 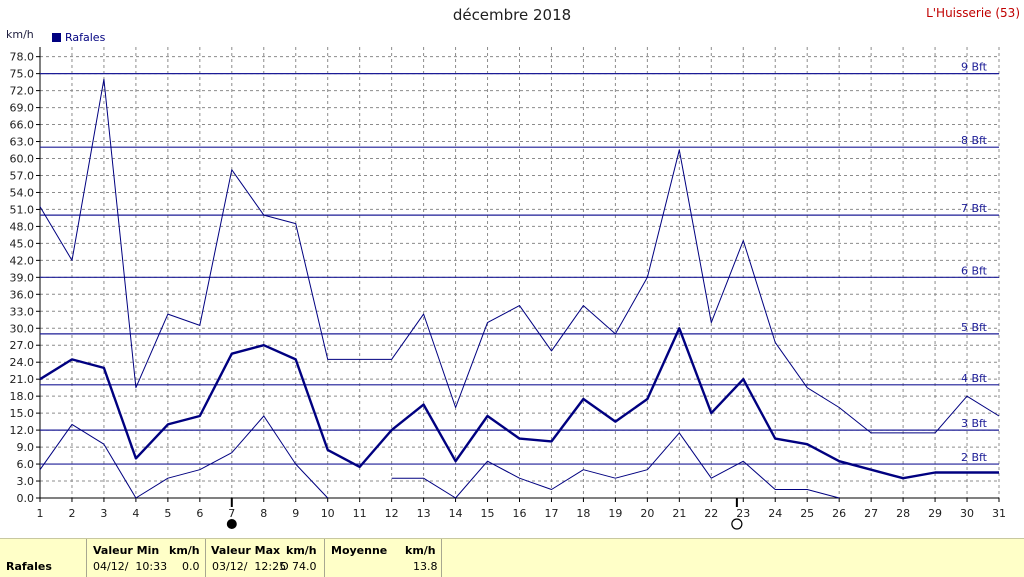 I want to click on min-datetime: 04/12/ 10:33, so click(x=130, y=566).